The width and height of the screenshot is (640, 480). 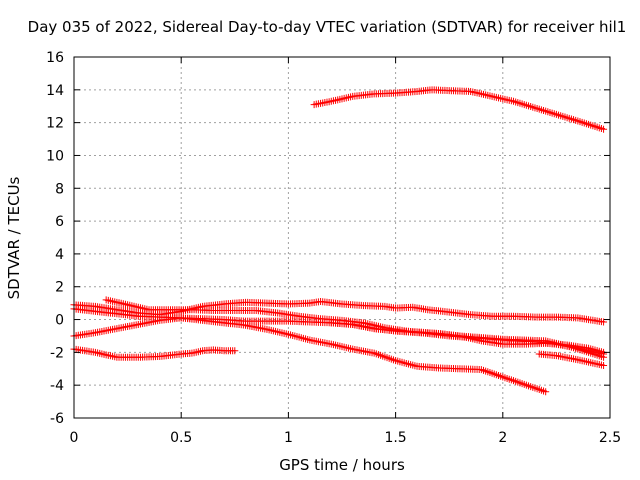 I want to click on y-tick-label: -6, so click(x=57, y=419).